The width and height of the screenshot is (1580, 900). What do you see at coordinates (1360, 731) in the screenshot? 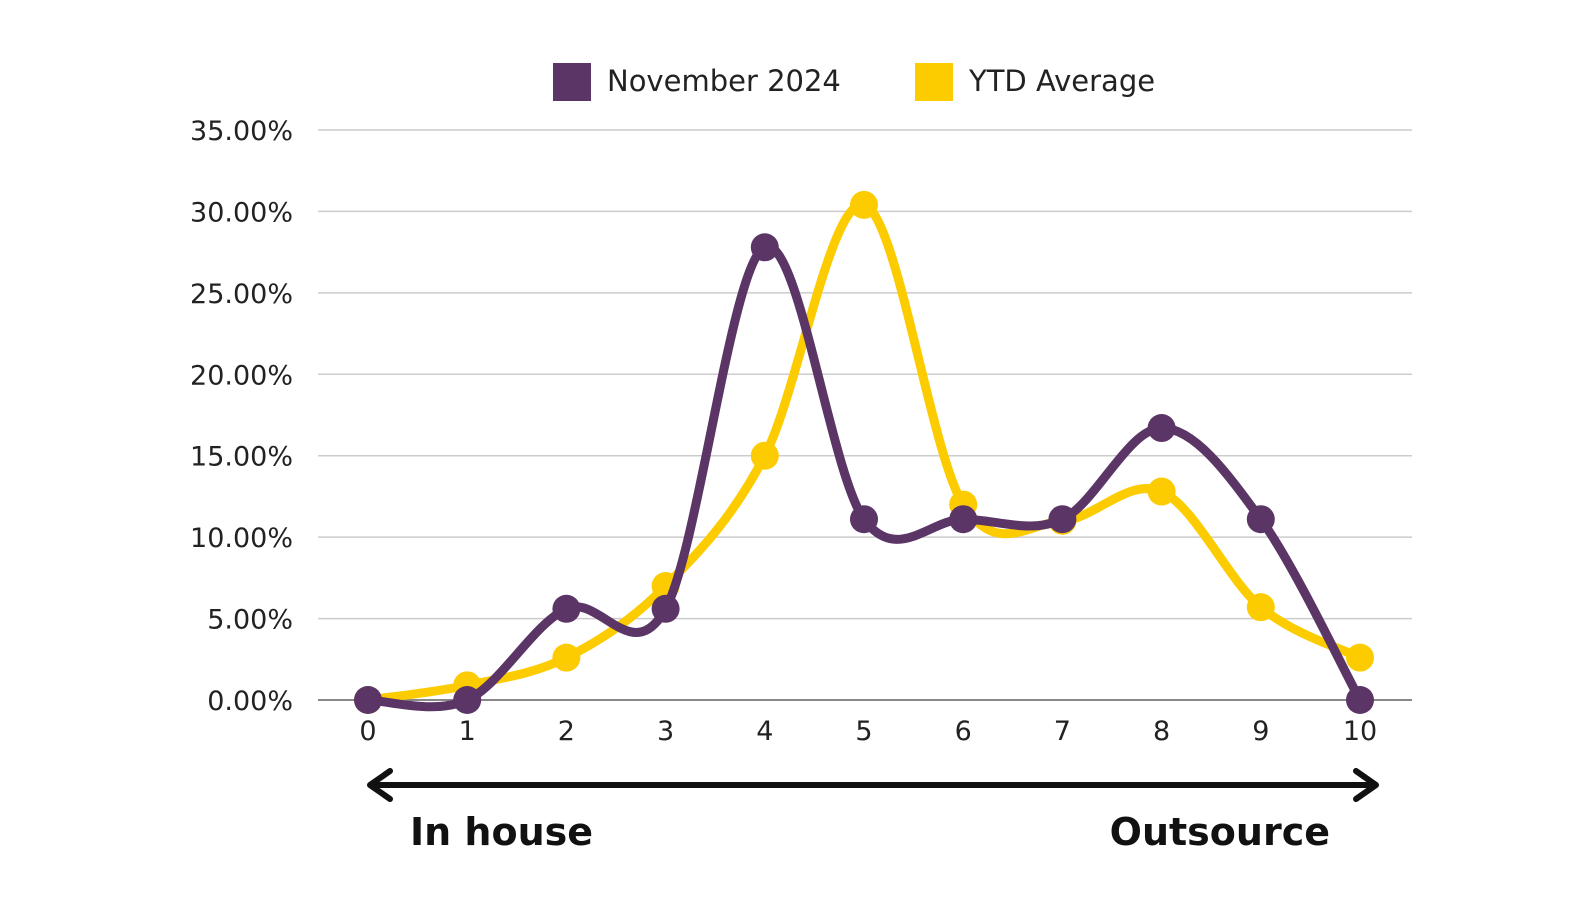
I see `x-tick-label: 10` at bounding box center [1360, 731].